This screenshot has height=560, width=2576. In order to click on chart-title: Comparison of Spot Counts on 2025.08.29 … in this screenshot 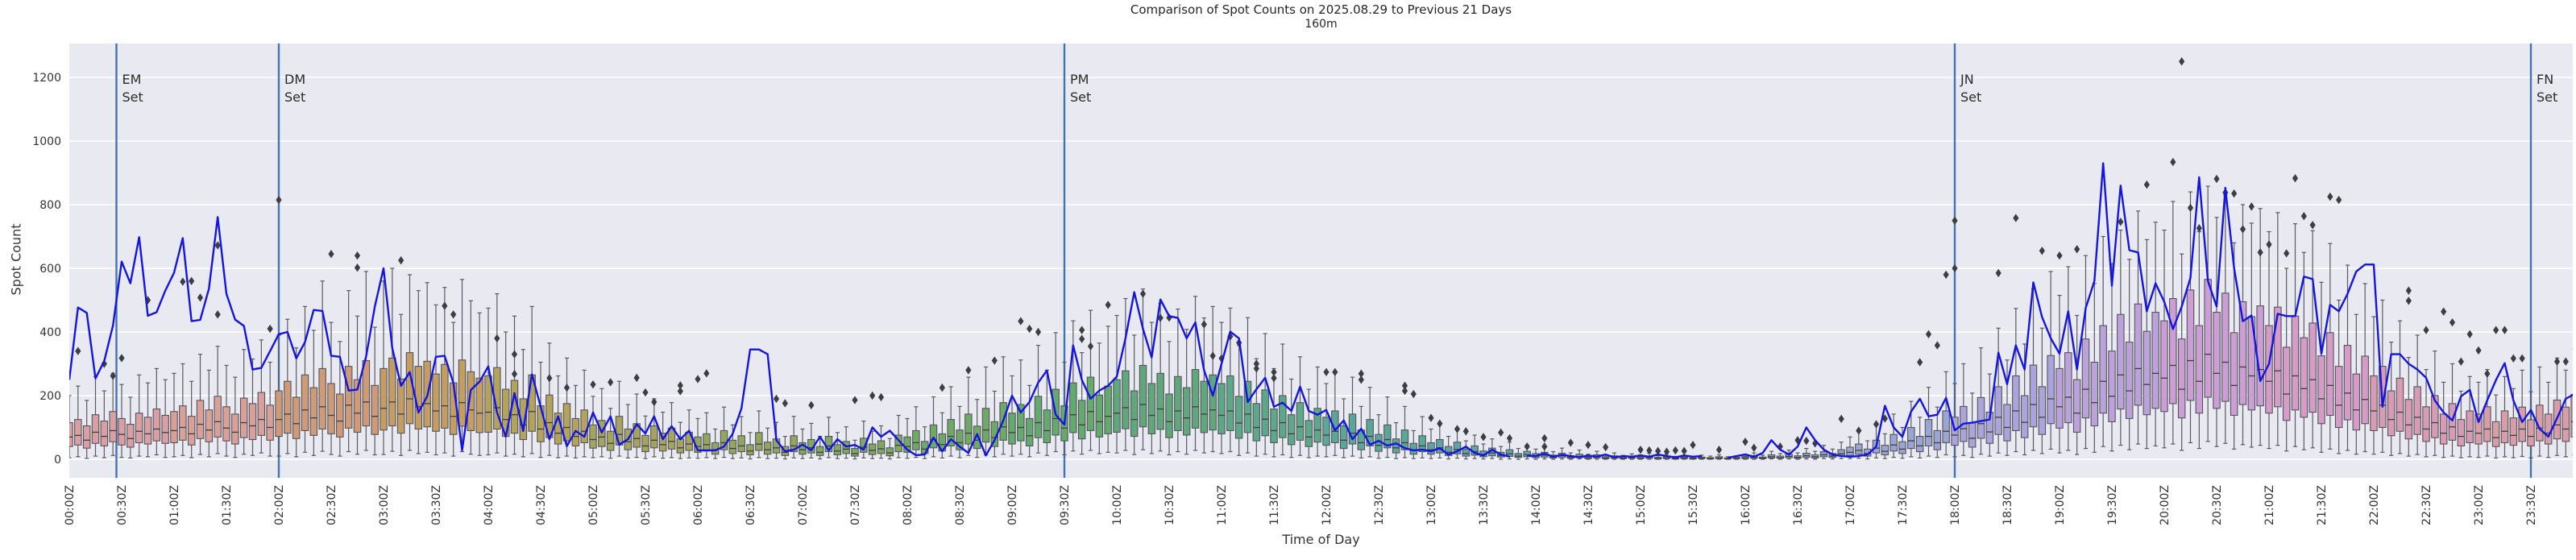, I will do `click(1321, 9)`.